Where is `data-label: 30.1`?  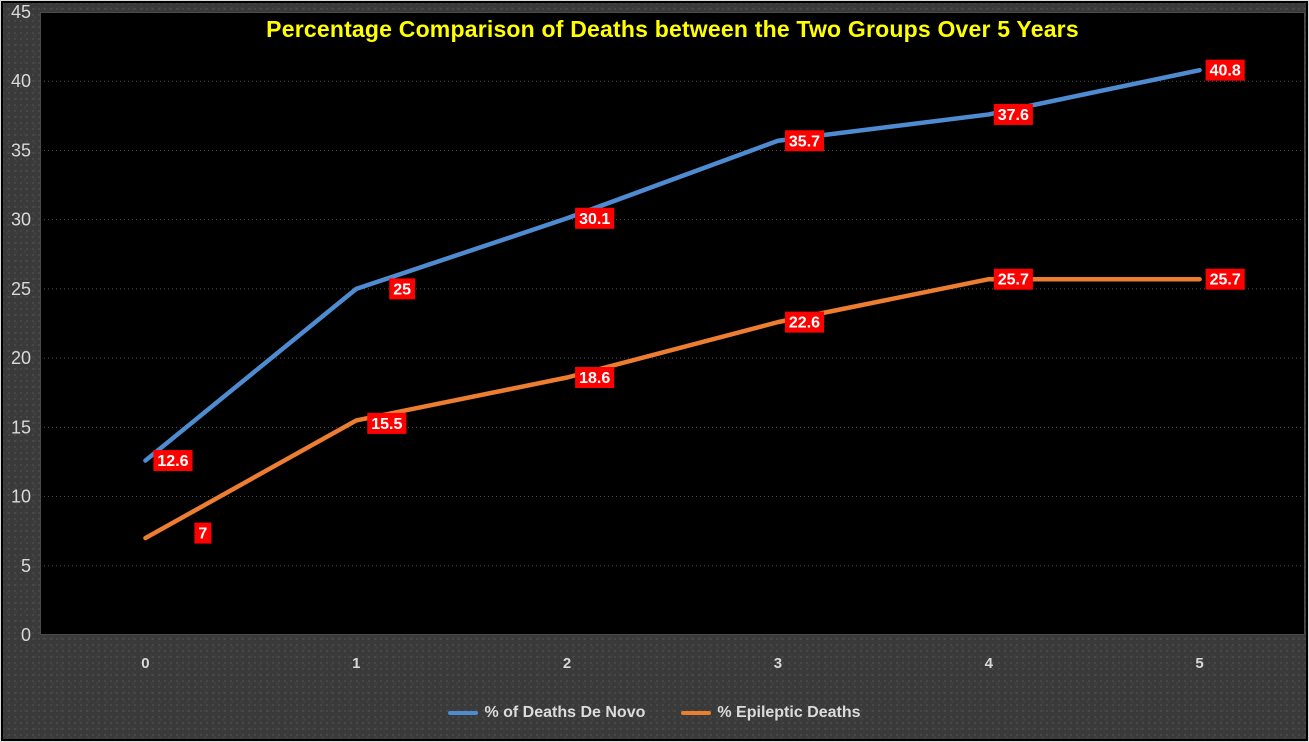 data-label: 30.1 is located at coordinates (595, 218).